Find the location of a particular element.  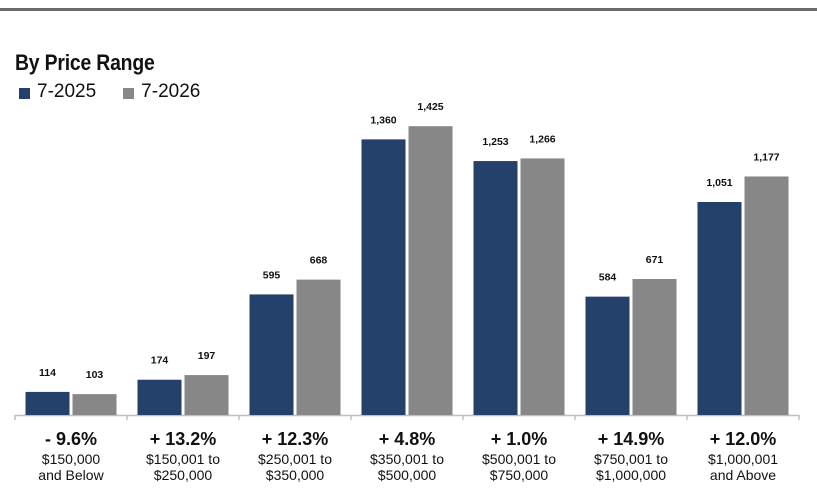

category-label-line2-7: and Above is located at coordinates (743, 475).